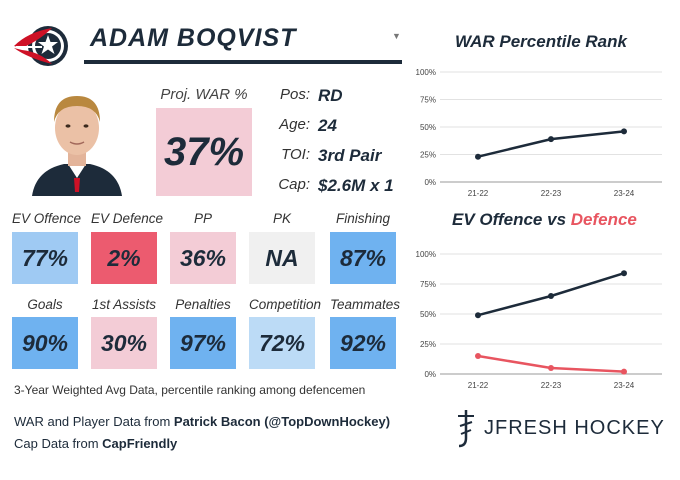 The height and width of the screenshot is (480, 680). I want to click on cap-credit-source: CapFriendly, so click(140, 443).